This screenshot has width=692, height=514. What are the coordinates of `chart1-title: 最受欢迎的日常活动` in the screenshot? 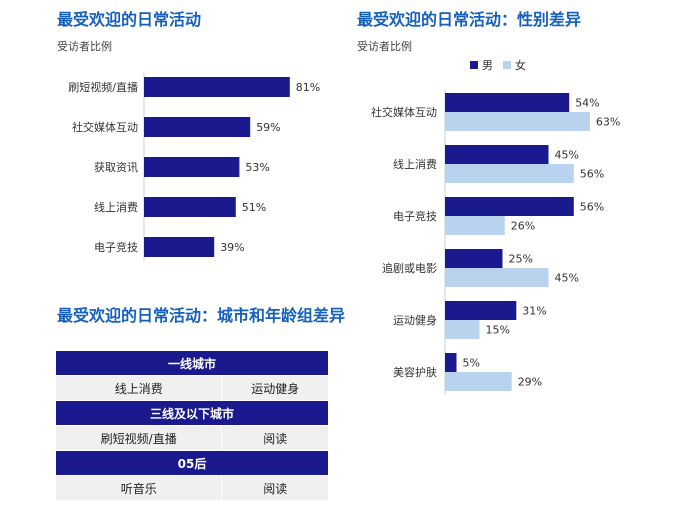 It's located at (129, 19).